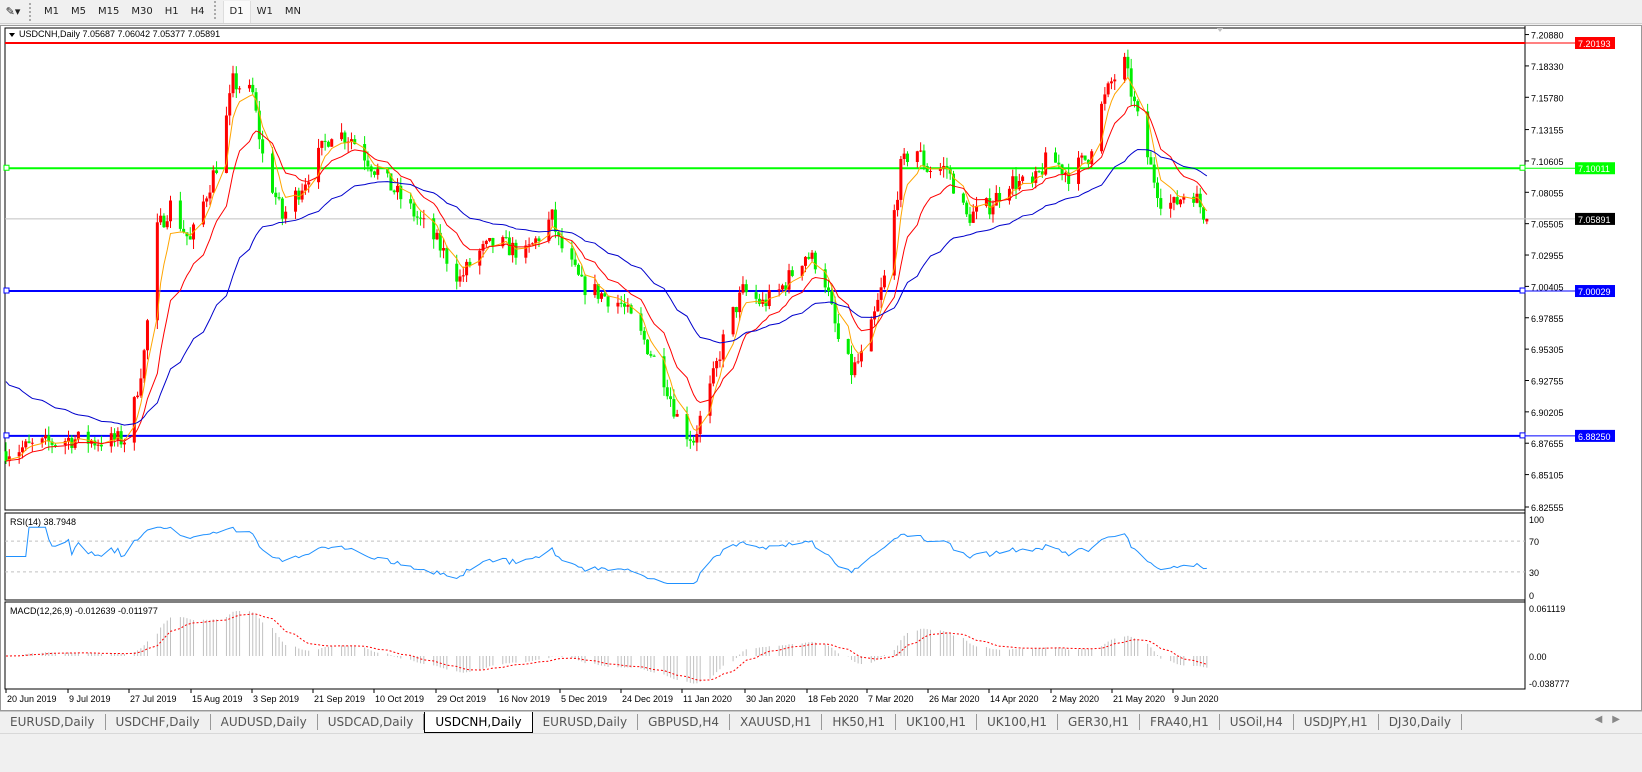 This screenshot has width=1642, height=772. Describe the element at coordinates (51, 11) in the screenshot. I see `timeframe-m1: M1` at that location.